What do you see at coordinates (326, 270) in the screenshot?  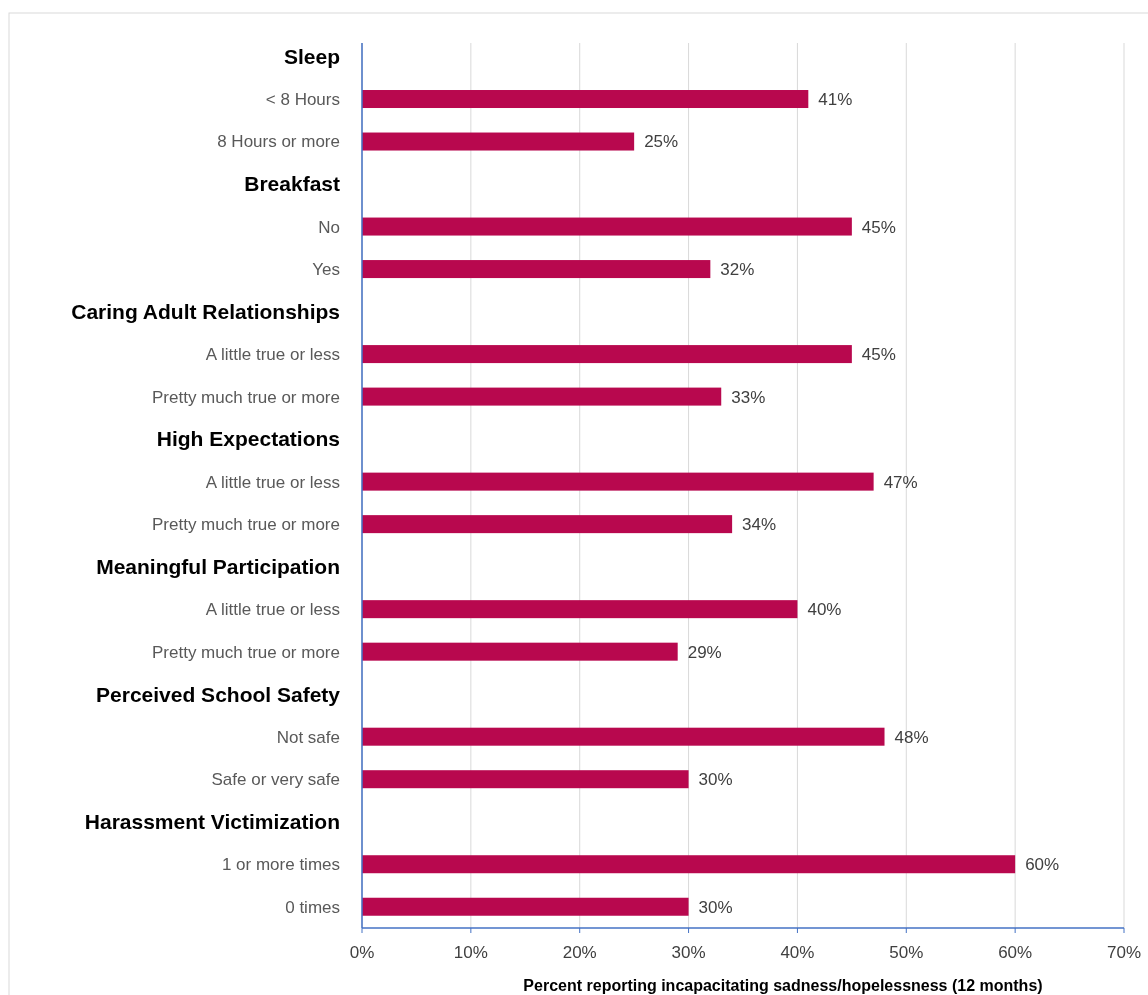 I see `y-tick-label: Yes` at bounding box center [326, 270].